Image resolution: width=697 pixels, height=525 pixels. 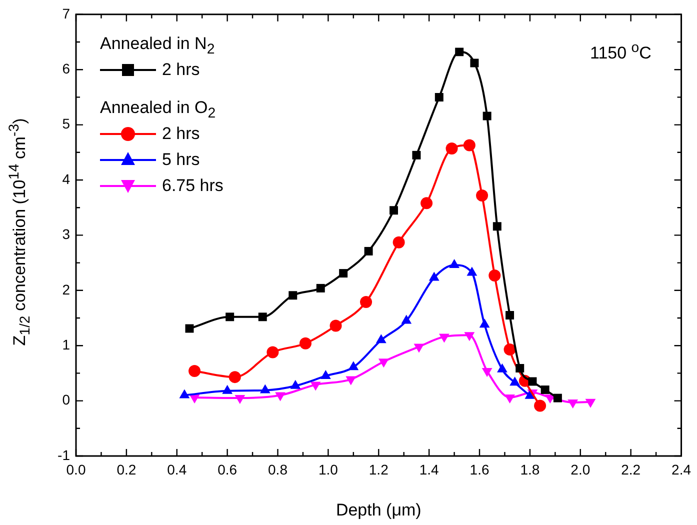 What do you see at coordinates (228, 469) in the screenshot?
I see `x-tick-label: 0.6` at bounding box center [228, 469].